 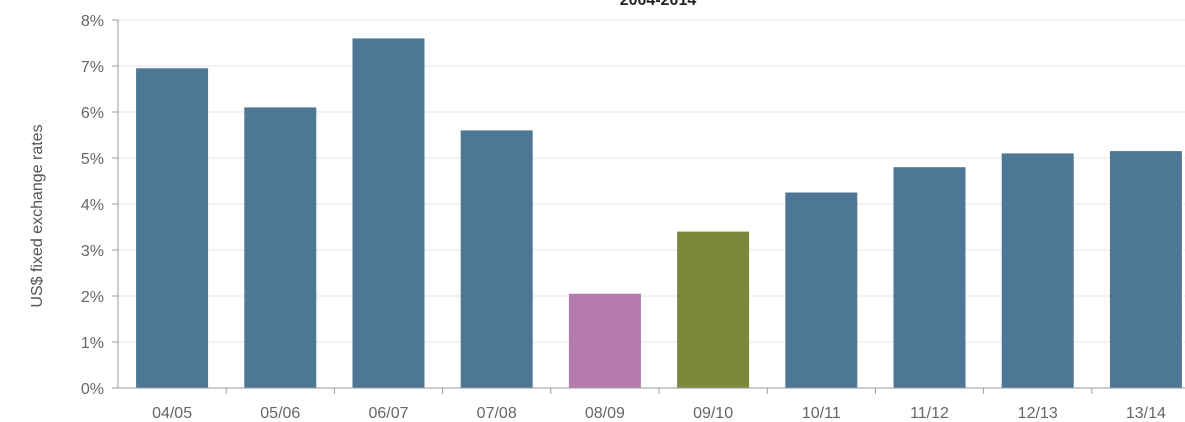 What do you see at coordinates (388, 413) in the screenshot?
I see `x-tick-label: 06/07` at bounding box center [388, 413].